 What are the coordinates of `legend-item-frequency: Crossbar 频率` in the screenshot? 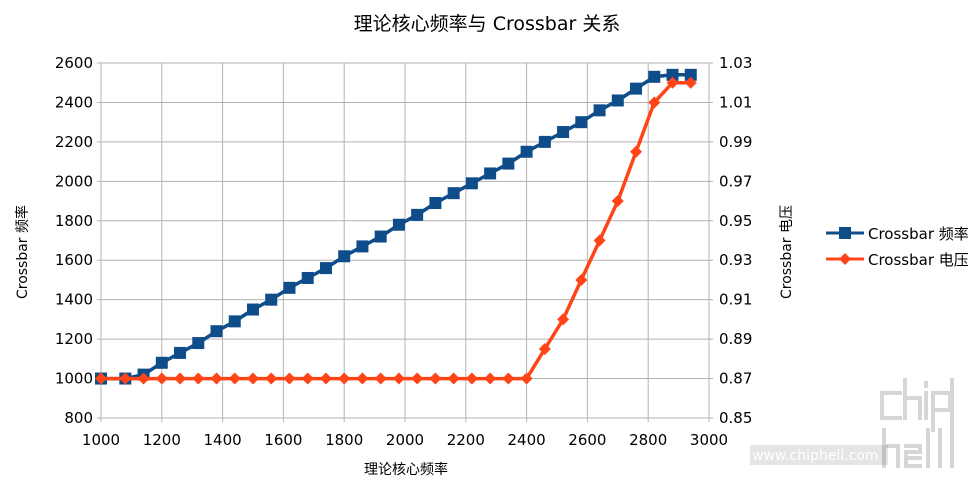 It's located at (897, 234).